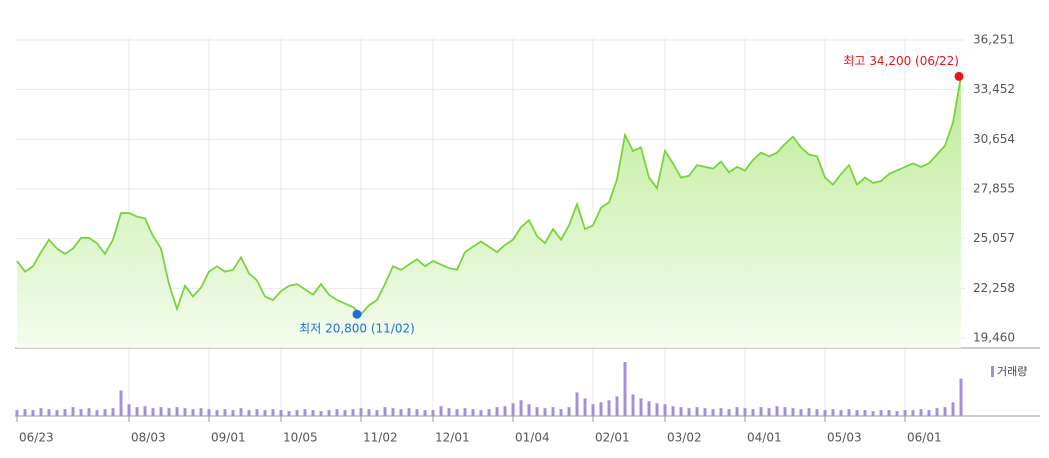  Describe the element at coordinates (994, 89) in the screenshot. I see `y-tick-label: 33,452` at that location.